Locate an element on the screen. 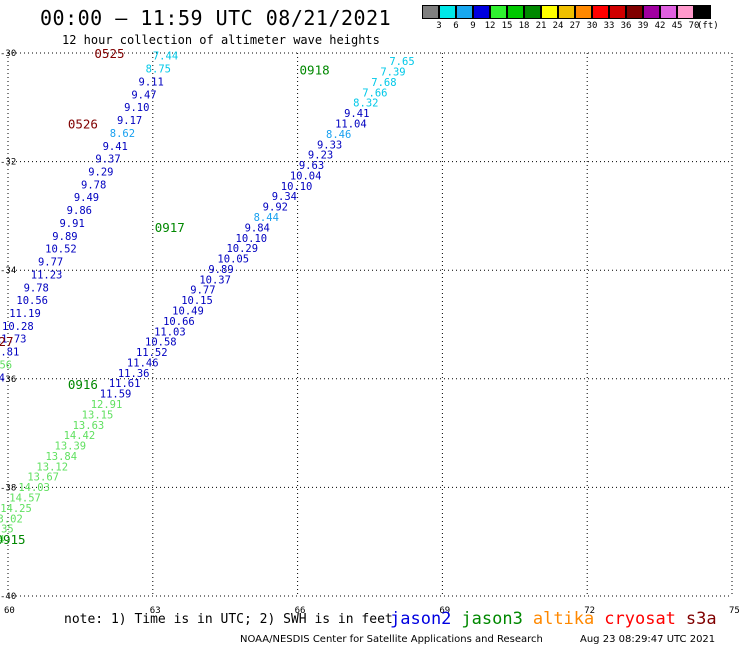  wave-height-point: 10.66 is located at coordinates (179, 322).